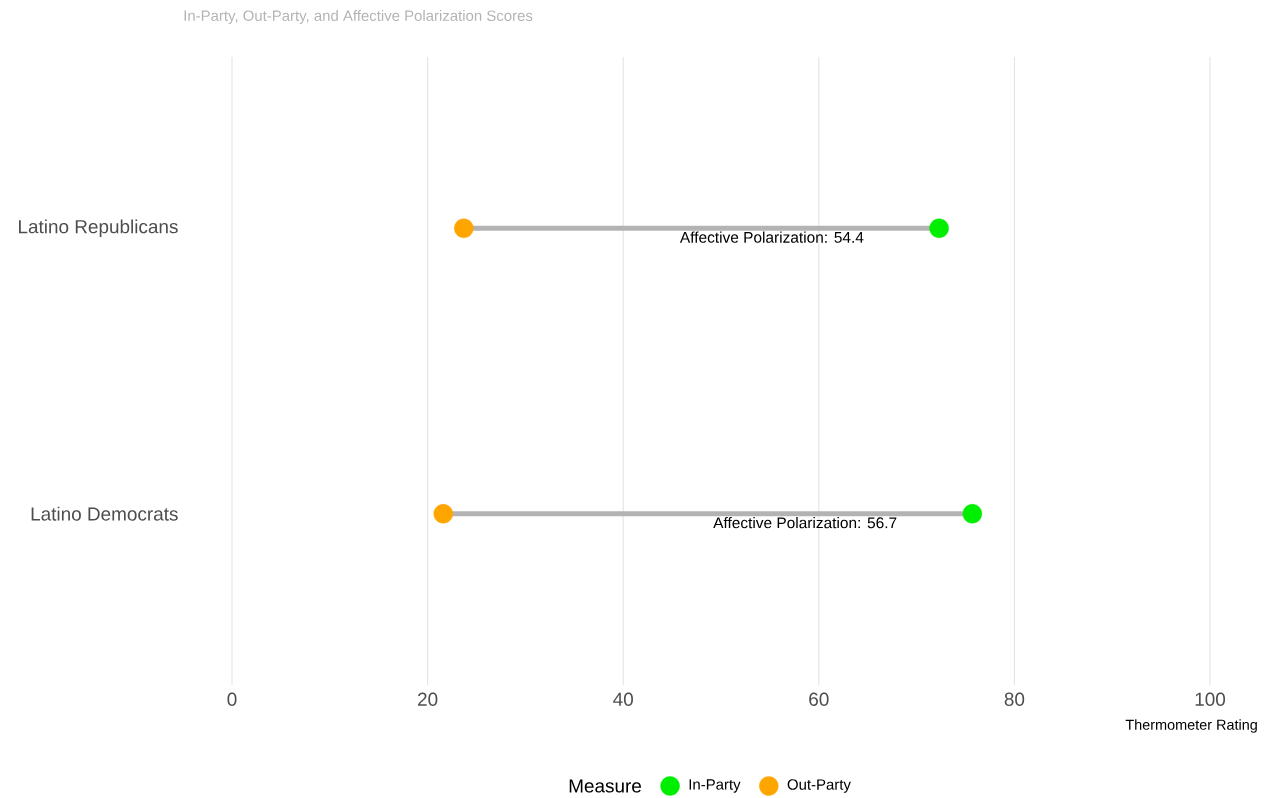 The height and width of the screenshot is (798, 1269). Describe the element at coordinates (104, 513) in the screenshot. I see `y-tick-label: Latino Democrats` at that location.